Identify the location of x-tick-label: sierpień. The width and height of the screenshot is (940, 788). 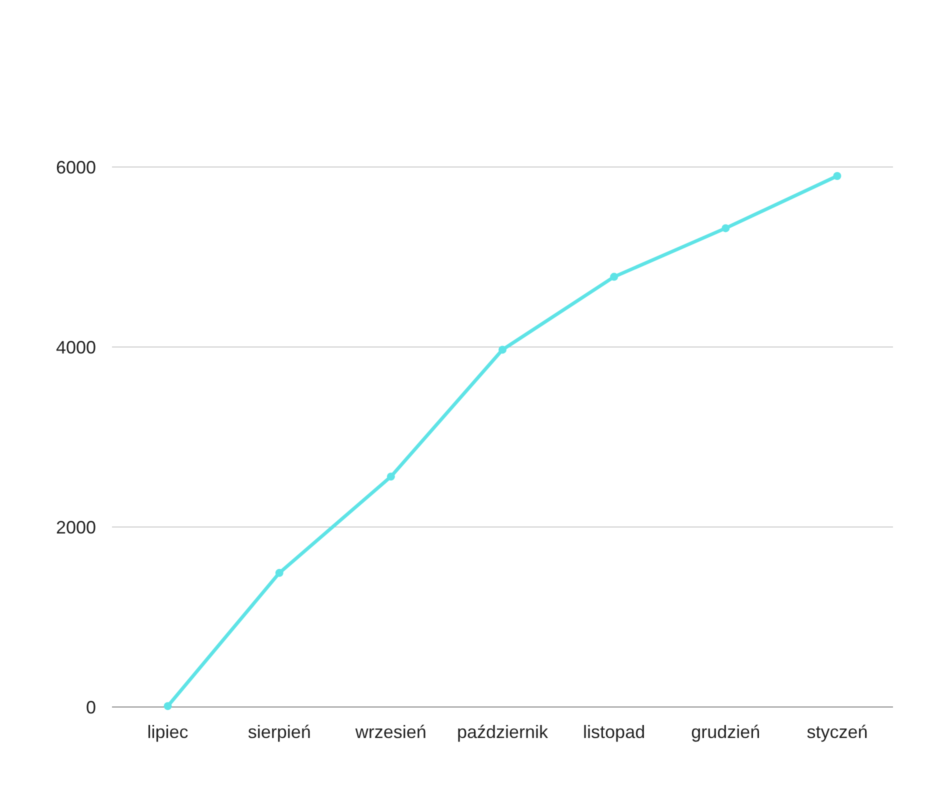
(279, 732).